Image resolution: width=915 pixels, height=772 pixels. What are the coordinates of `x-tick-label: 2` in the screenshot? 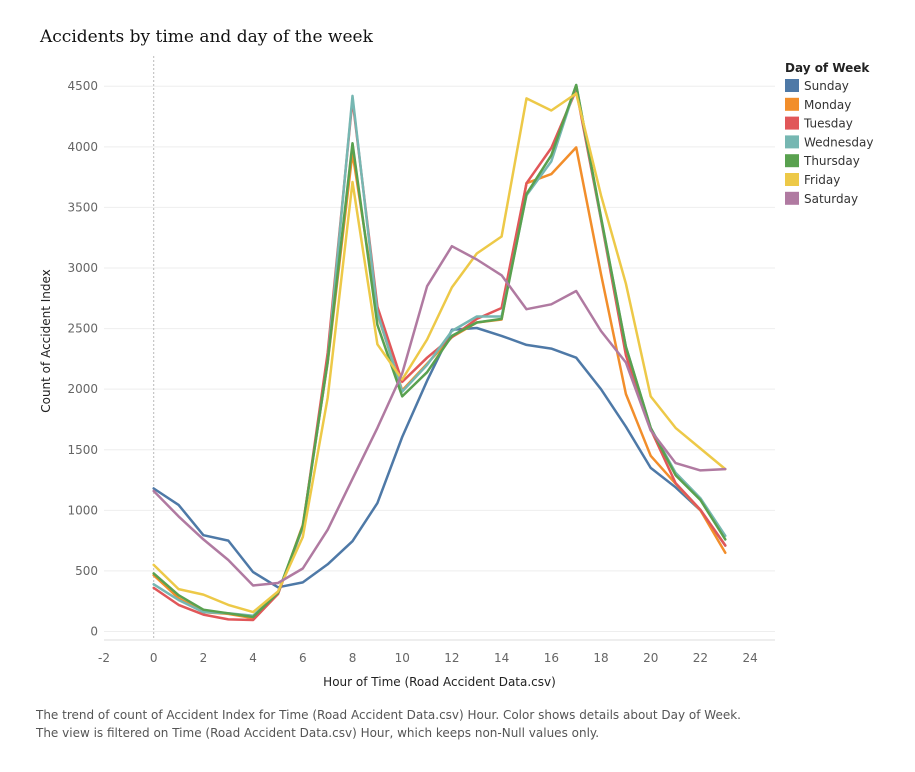 It's located at (204, 658).